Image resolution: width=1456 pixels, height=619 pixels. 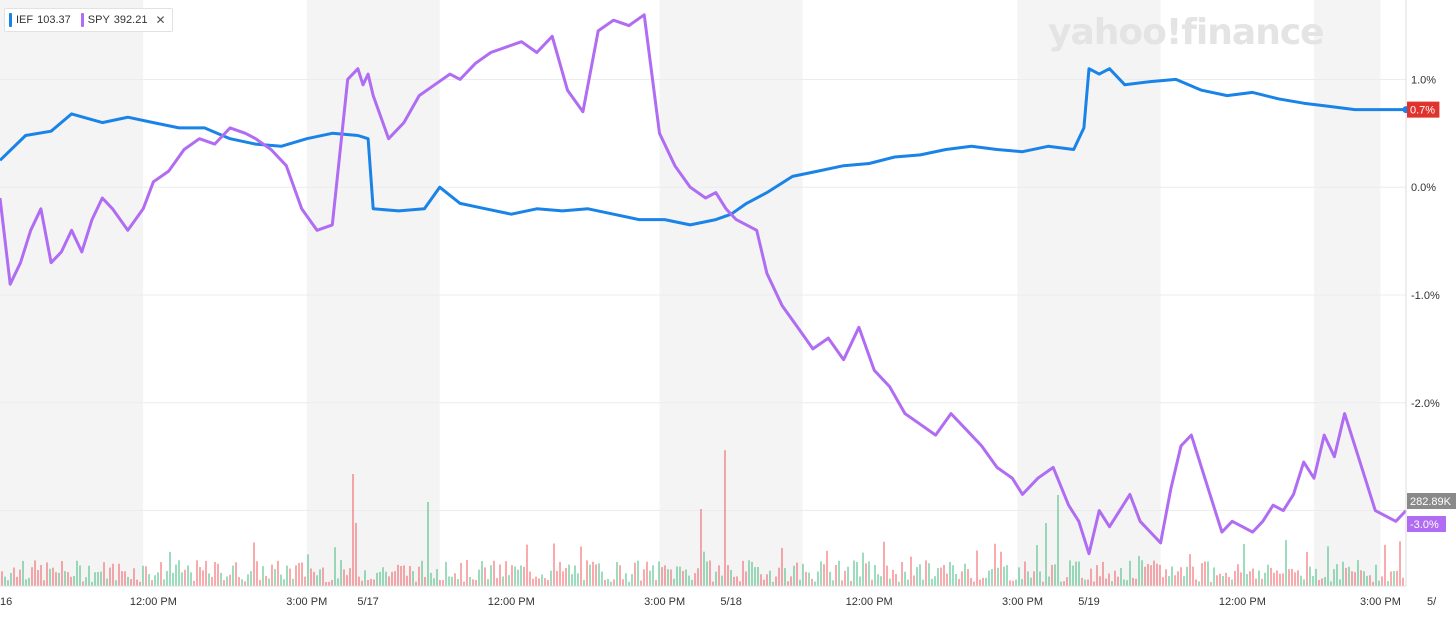 I want to click on ief-pct-badge: 0.7%, so click(x=1422, y=111).